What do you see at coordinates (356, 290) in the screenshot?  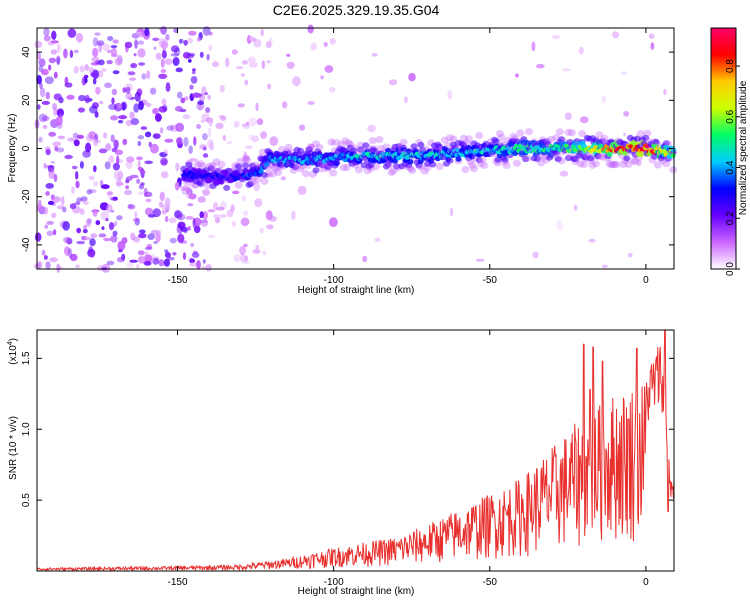 I see `spectrogram-x-label: Height of straight line (km)` at bounding box center [356, 290].